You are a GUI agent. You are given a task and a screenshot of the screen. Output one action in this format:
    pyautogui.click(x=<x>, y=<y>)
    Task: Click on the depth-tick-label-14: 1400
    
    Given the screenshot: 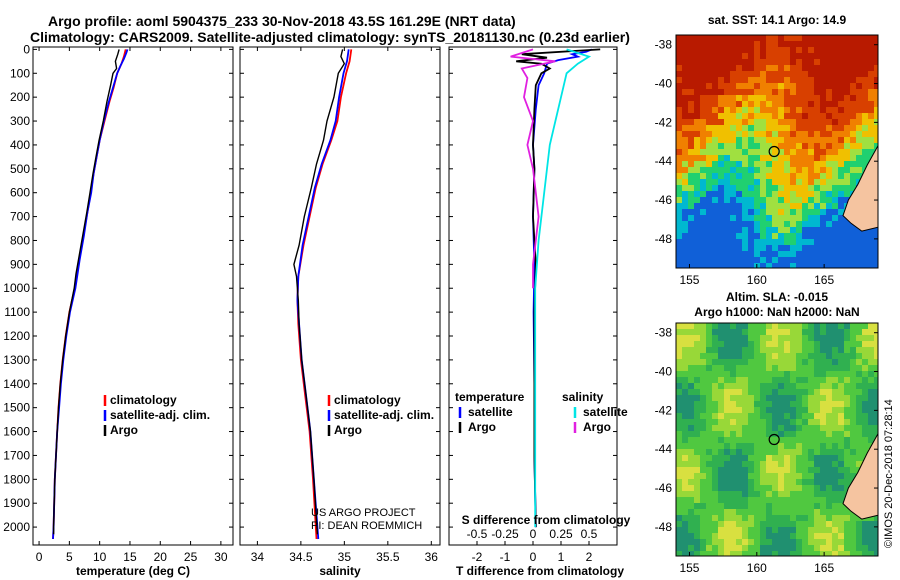 What is the action you would take?
    pyautogui.click(x=16, y=384)
    